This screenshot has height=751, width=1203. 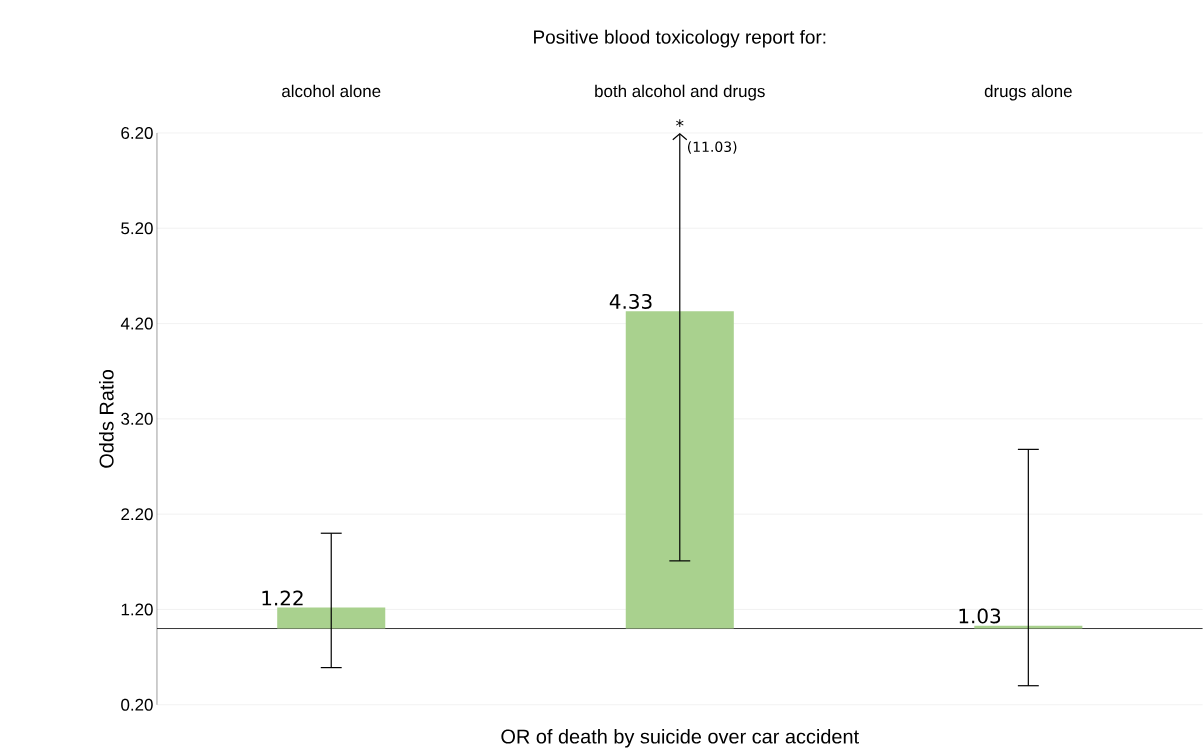 I want to click on chart-title: Positive blood toxicology report for:, so click(x=680, y=38).